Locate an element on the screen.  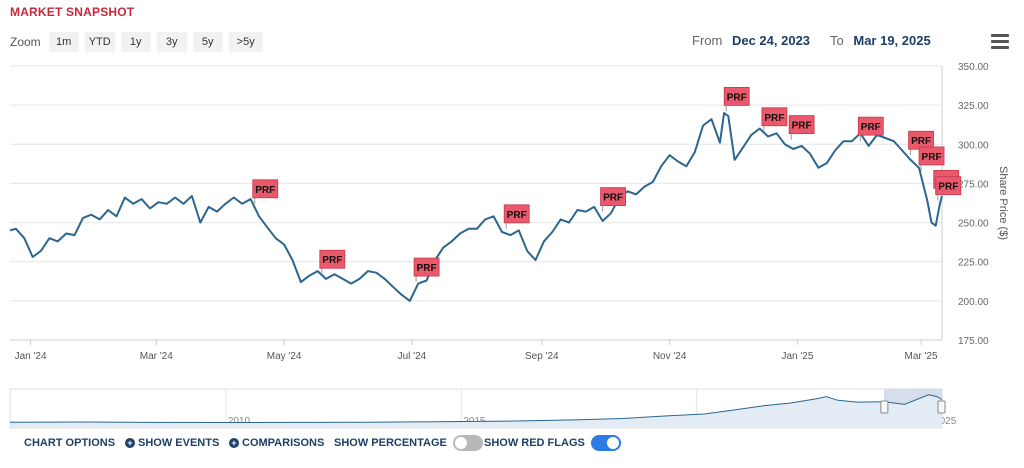
zoom-max-button: >5y is located at coordinates (245, 42).